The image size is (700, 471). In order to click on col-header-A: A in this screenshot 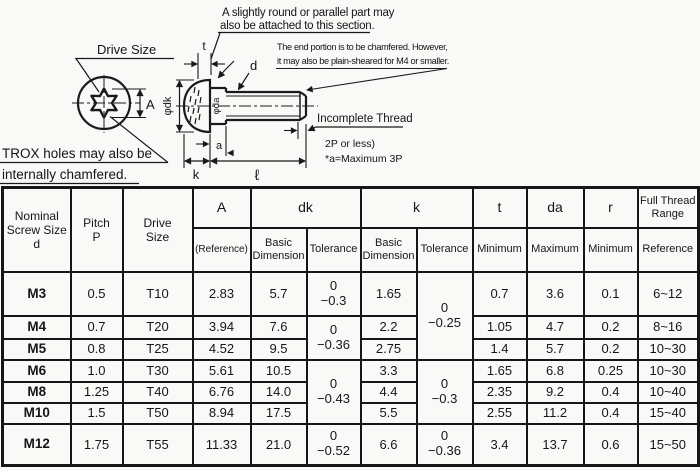, I will do `click(221, 207)`.